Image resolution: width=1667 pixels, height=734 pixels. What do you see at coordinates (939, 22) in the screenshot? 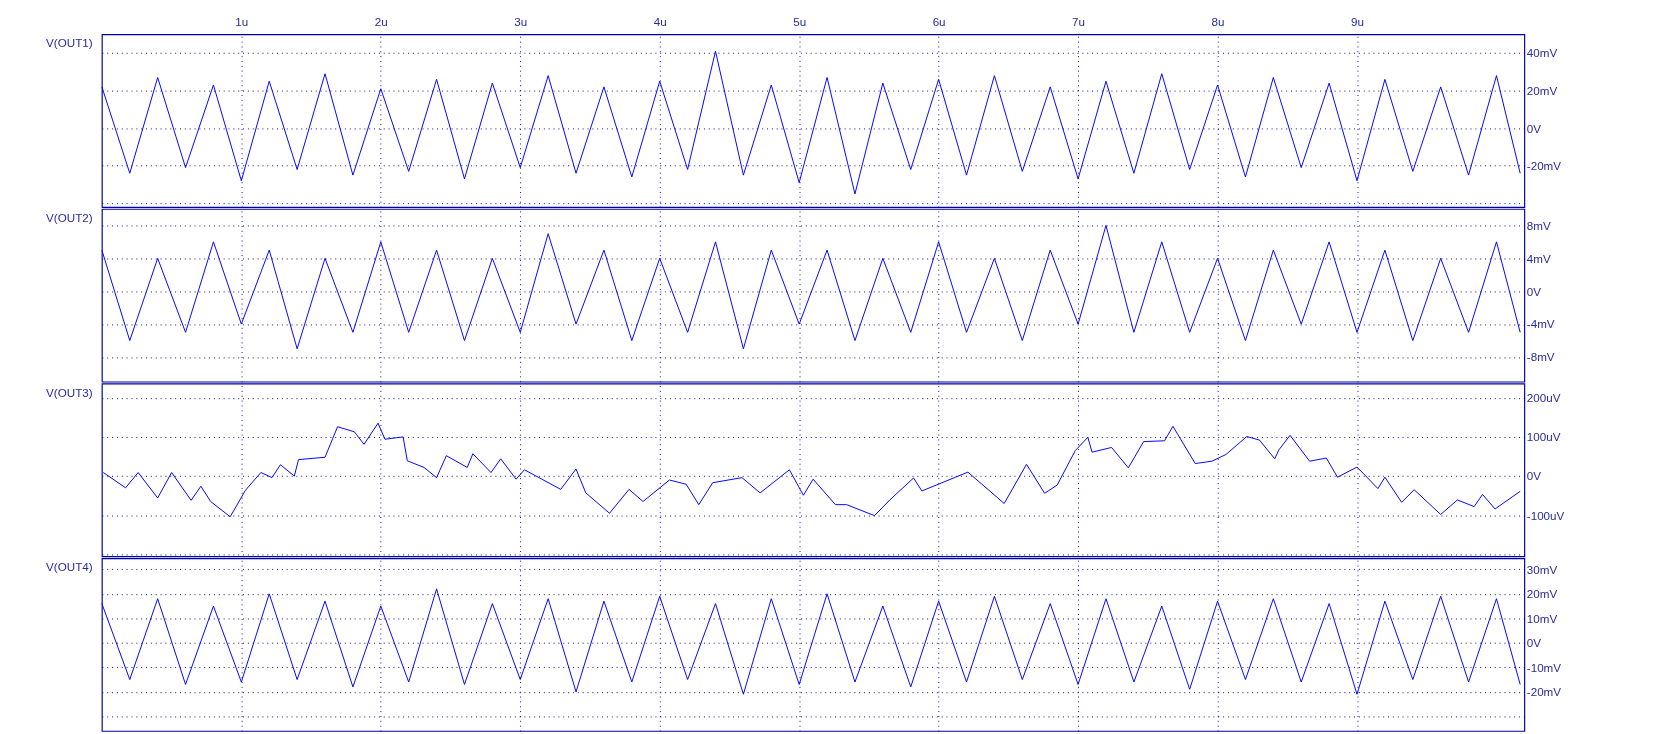
I see `x-tick-label: 6u` at bounding box center [939, 22].